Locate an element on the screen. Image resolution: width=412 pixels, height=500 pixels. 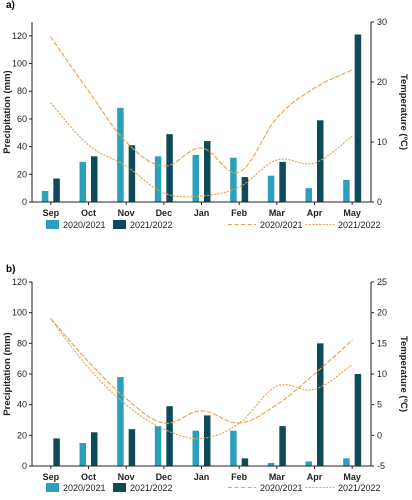
panel2-bar-2020-2021-mar is located at coordinates (271, 464).